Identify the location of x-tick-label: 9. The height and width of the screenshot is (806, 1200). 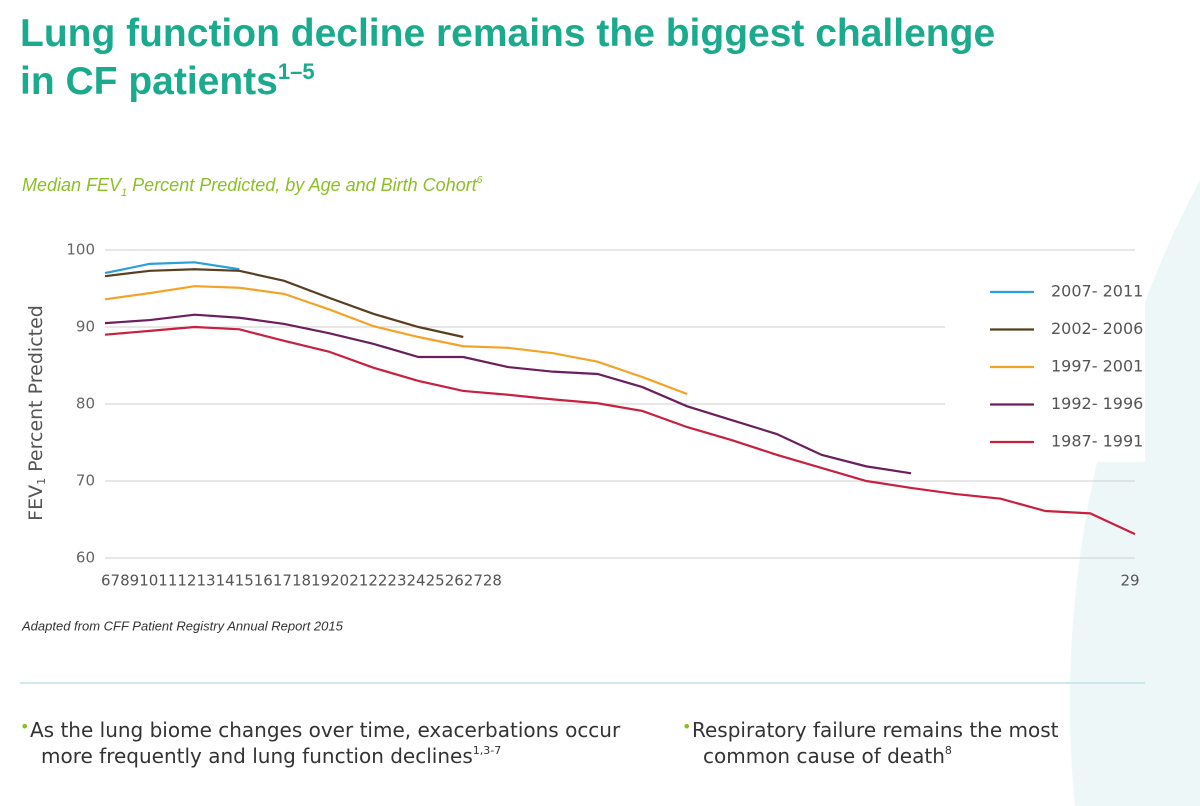
(135, 581).